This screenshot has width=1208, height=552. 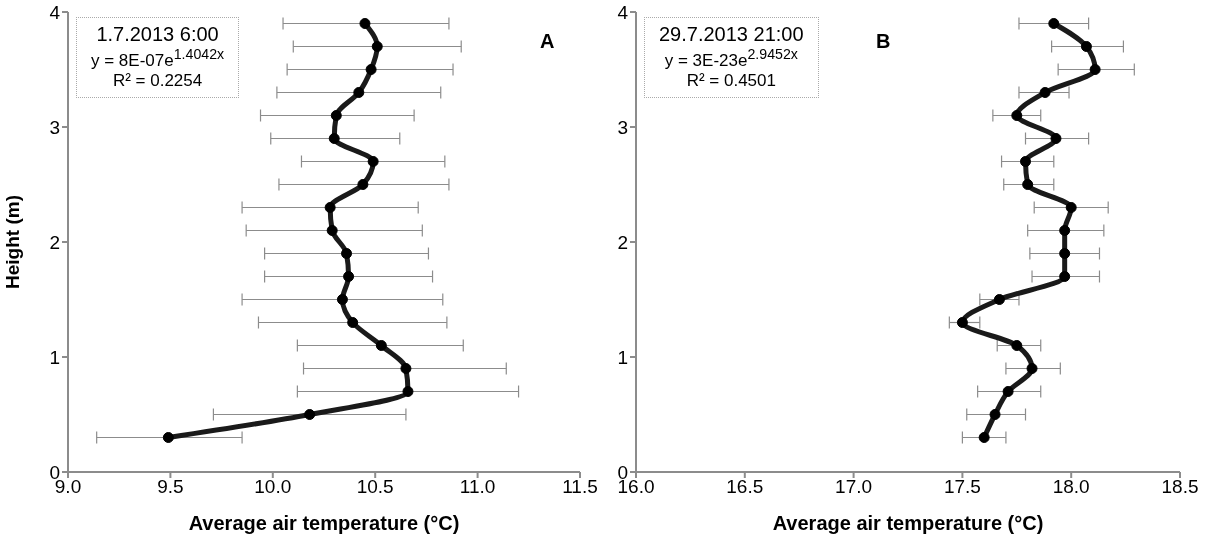 What do you see at coordinates (157, 81) in the screenshot?
I see `annotation: R² = 0.2254` at bounding box center [157, 81].